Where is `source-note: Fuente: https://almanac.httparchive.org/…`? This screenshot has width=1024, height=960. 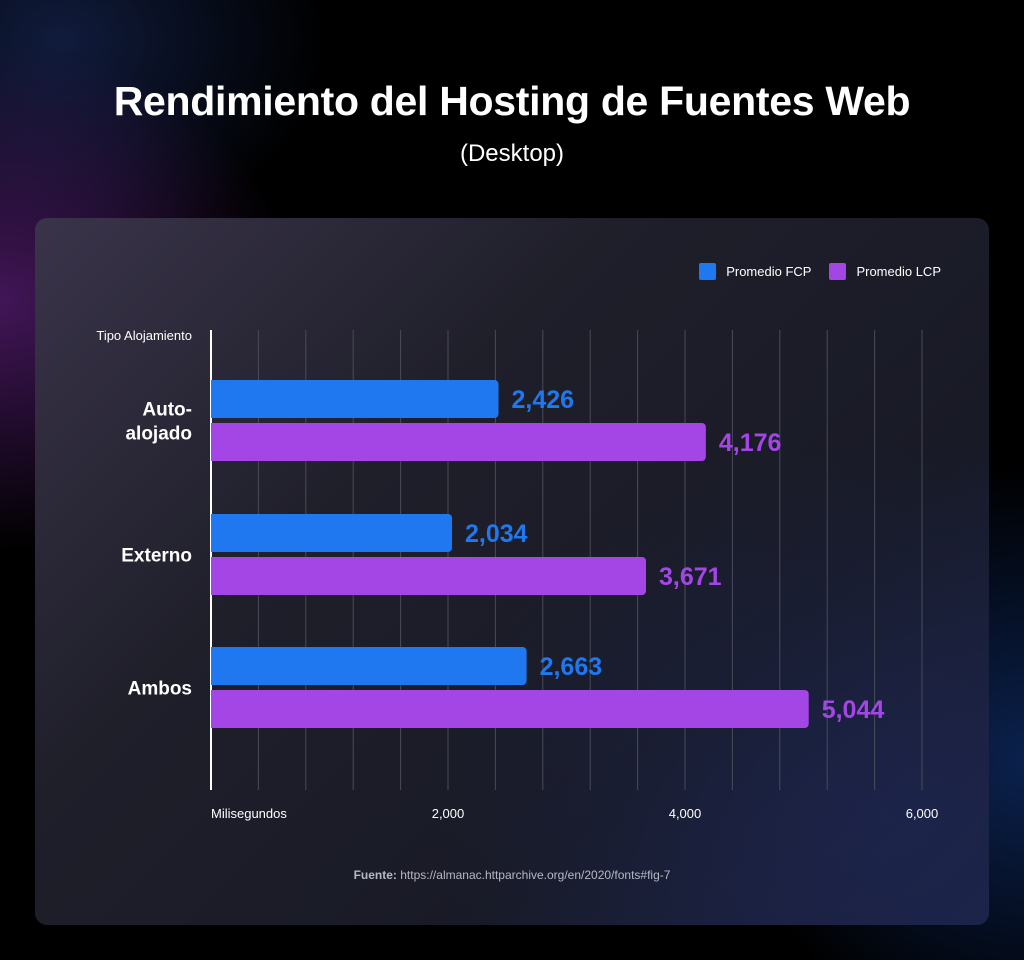
source-note: Fuente: https://almanac.httparchive.org/… is located at coordinates (512, 875).